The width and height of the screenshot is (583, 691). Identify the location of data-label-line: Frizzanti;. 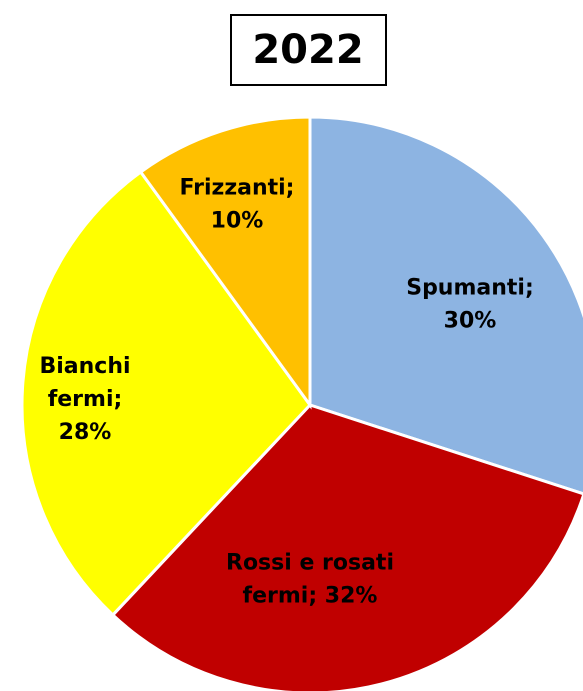
(237, 188).